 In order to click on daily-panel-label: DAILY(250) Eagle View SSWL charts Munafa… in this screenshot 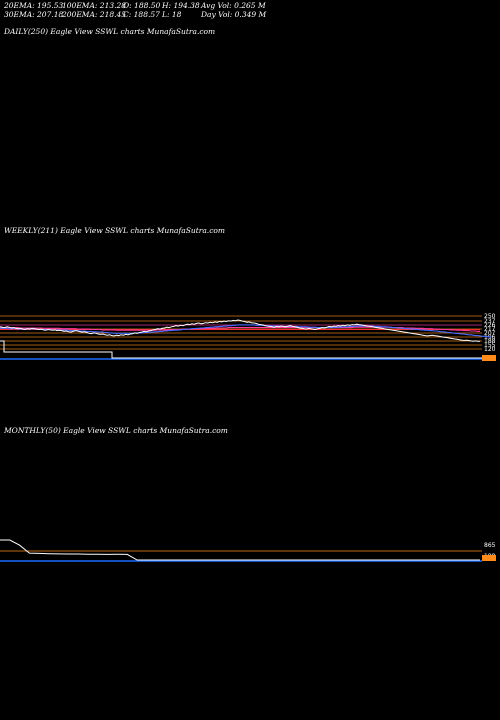, I will do `click(110, 31)`.